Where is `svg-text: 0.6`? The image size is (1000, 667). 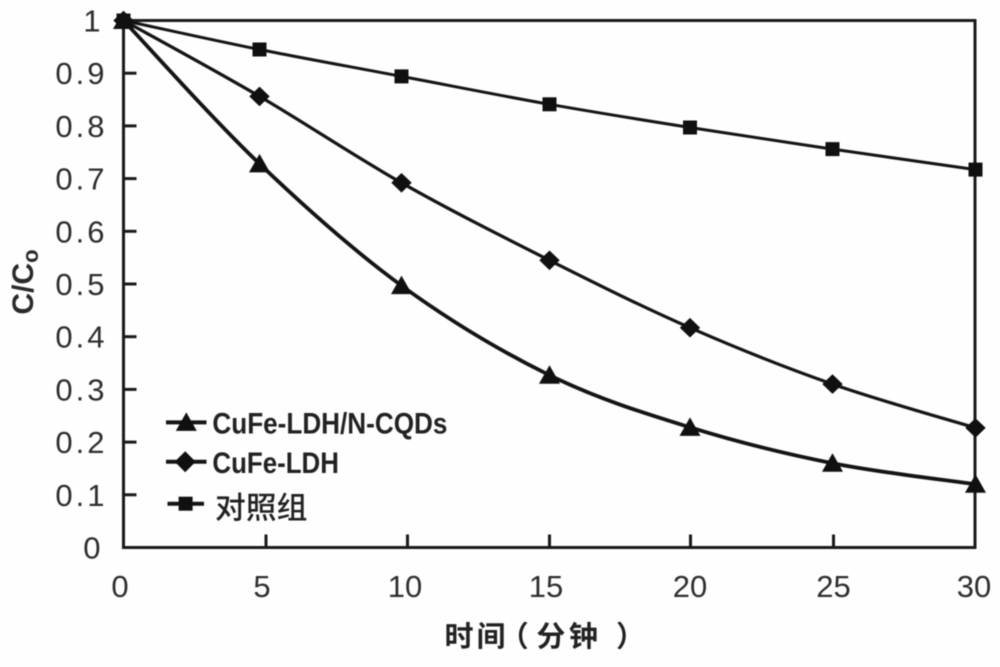 svg-text: 0.6 is located at coordinates (81, 231).